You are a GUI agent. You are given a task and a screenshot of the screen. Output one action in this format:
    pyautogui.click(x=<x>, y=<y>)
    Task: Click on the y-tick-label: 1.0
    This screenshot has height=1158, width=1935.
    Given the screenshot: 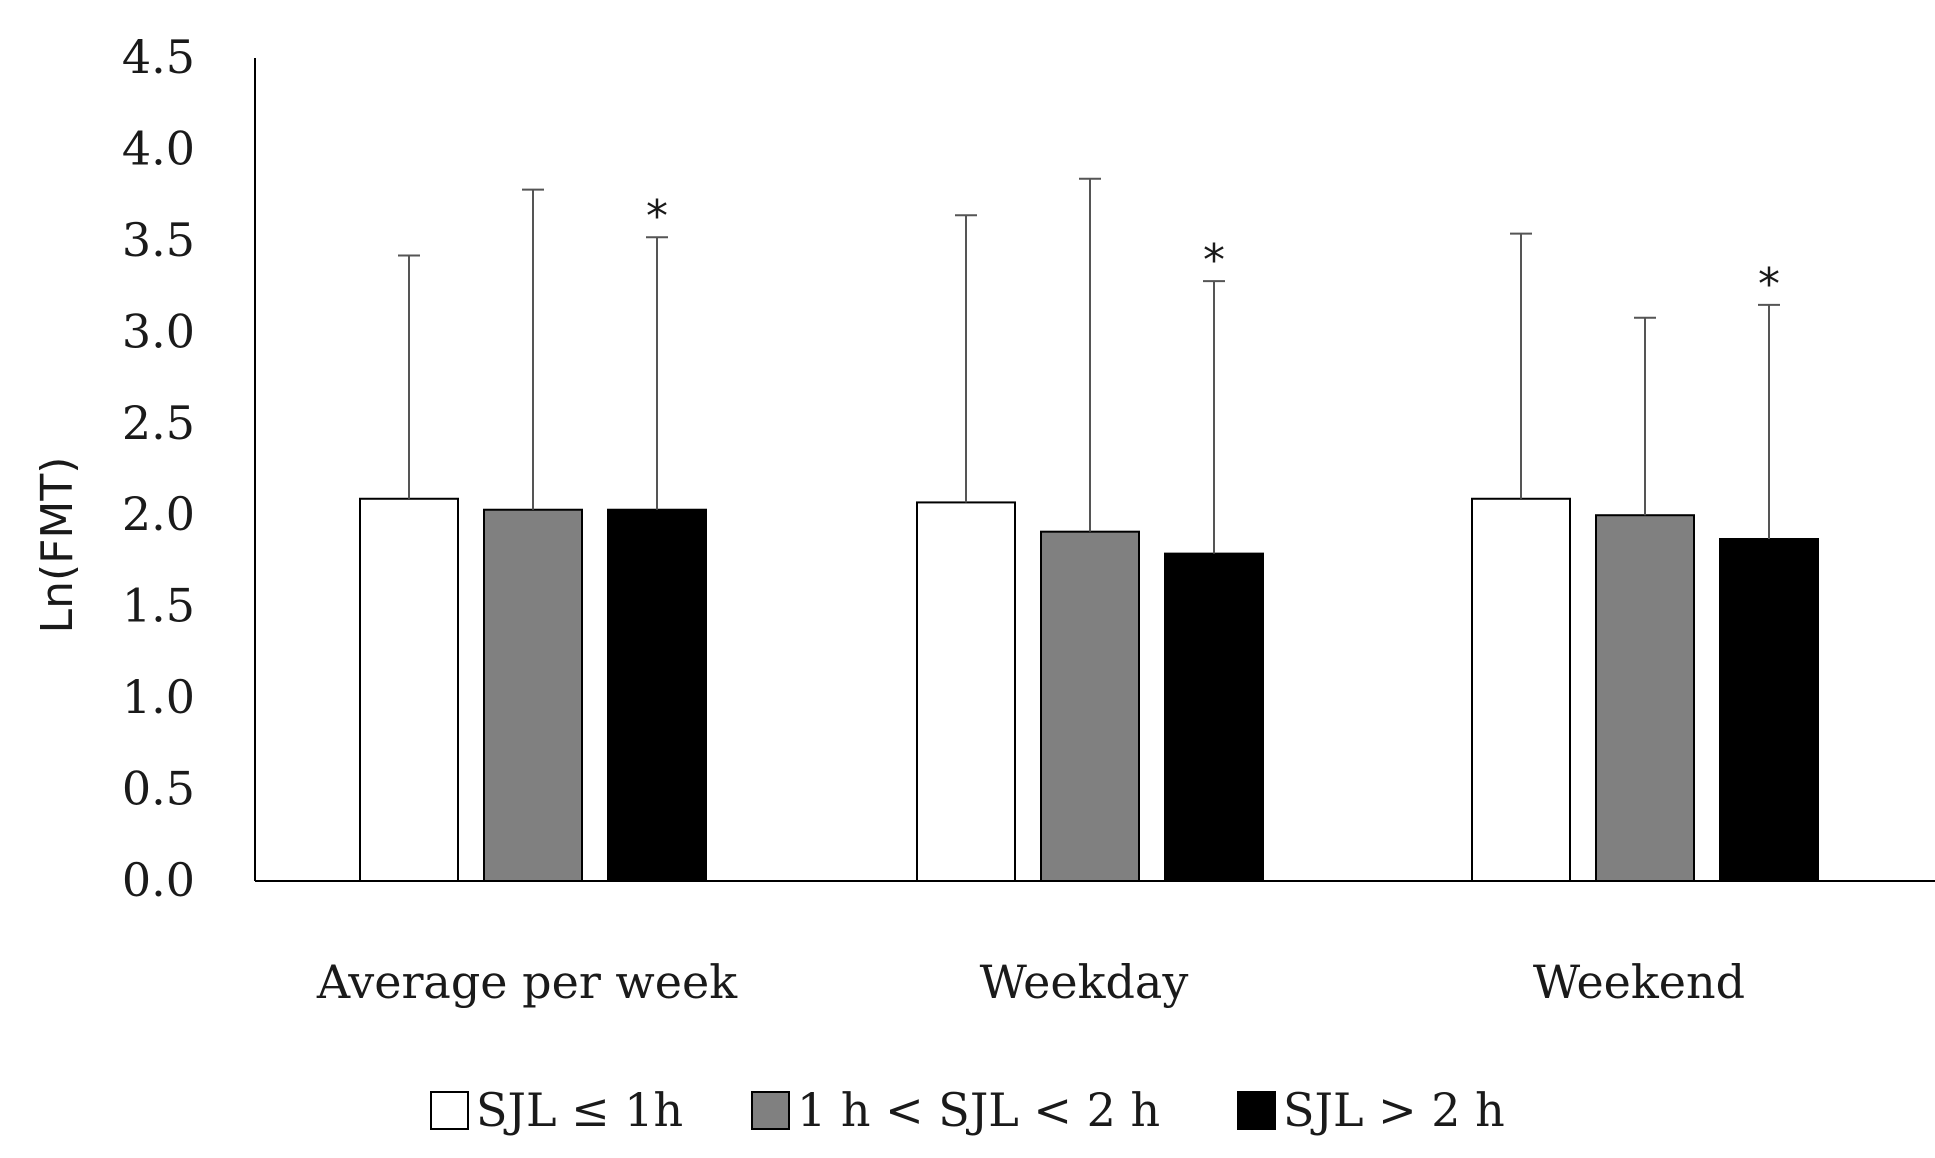 What is the action you would take?
    pyautogui.click(x=158, y=697)
    